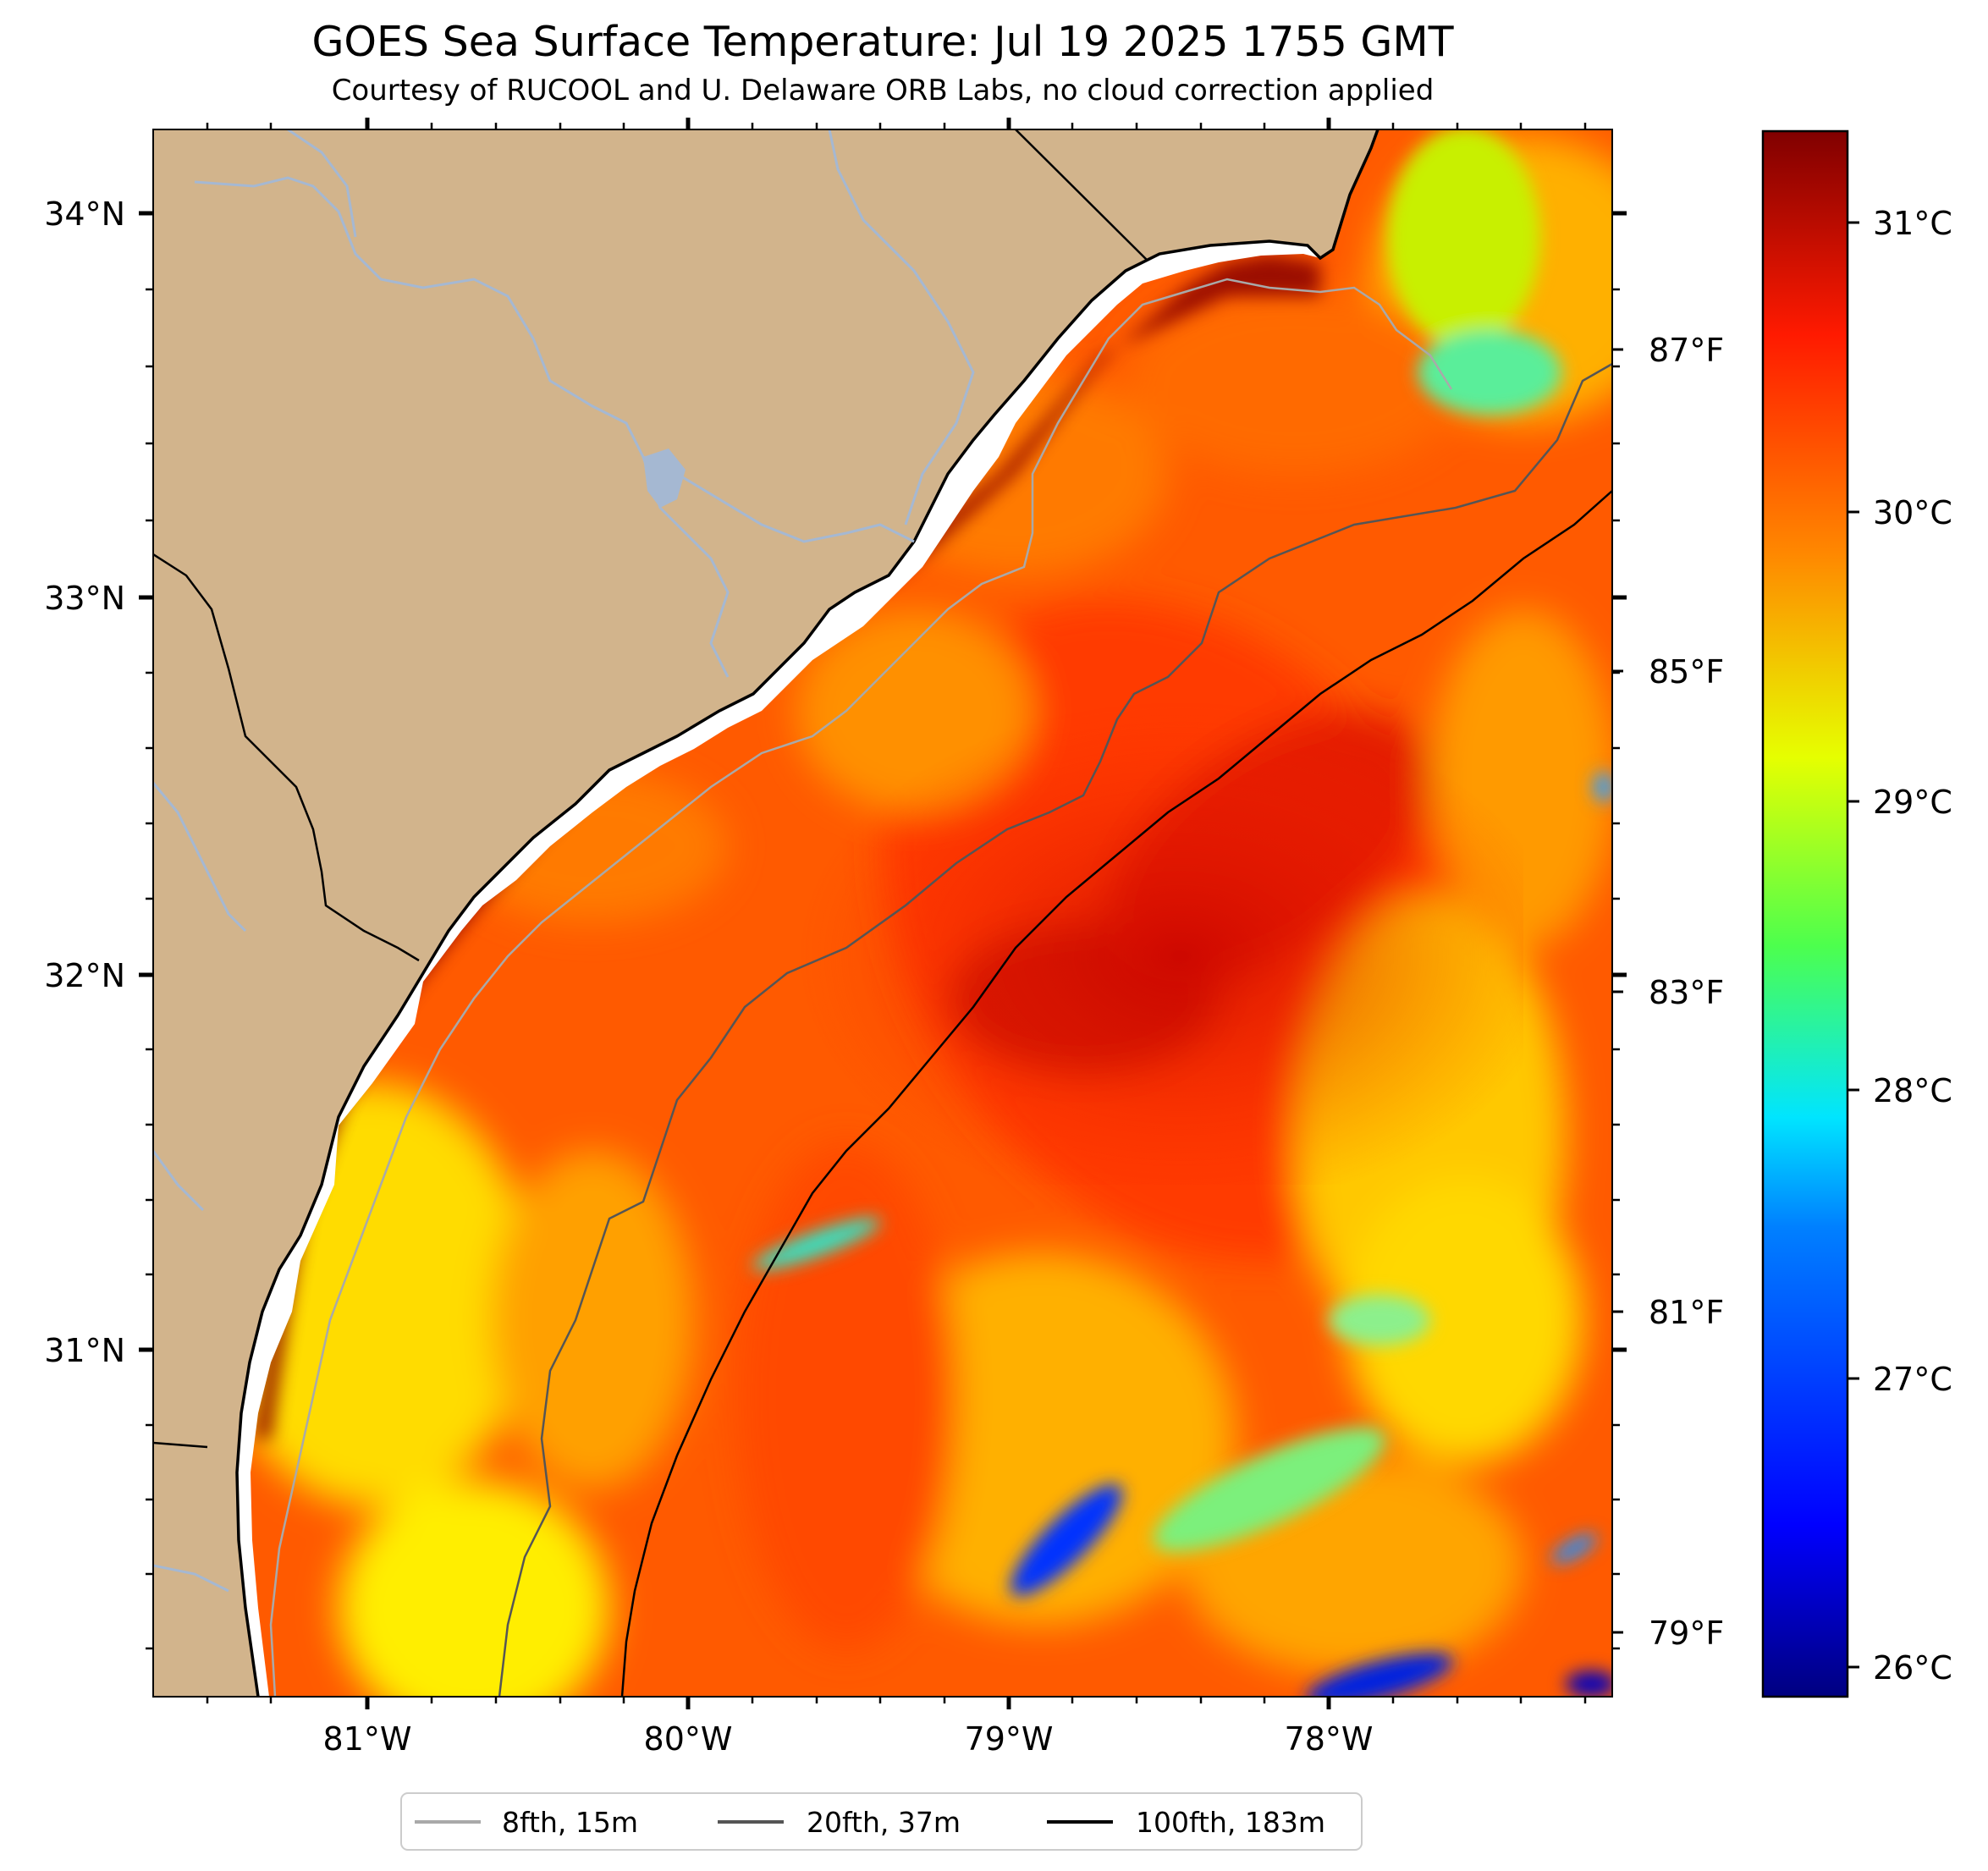 The width and height of the screenshot is (1988, 1871). I want to click on lat-label-32n: 32°N, so click(84, 976).